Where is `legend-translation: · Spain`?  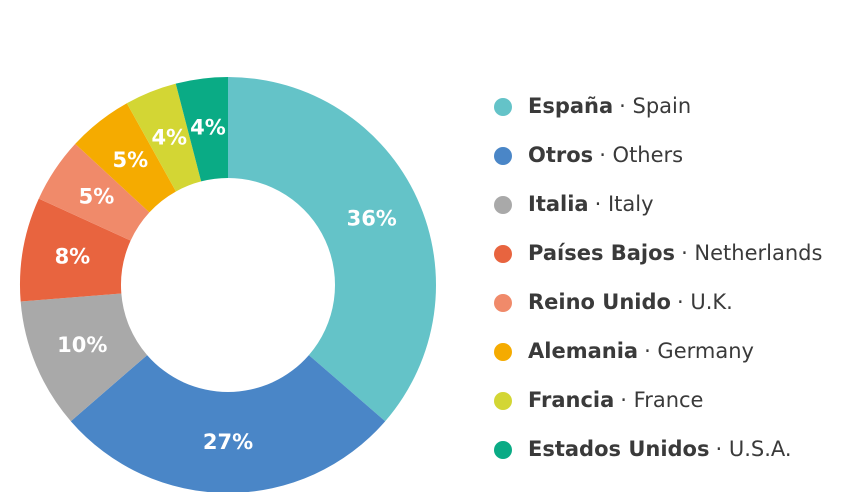 legend-translation: · Spain is located at coordinates (655, 106).